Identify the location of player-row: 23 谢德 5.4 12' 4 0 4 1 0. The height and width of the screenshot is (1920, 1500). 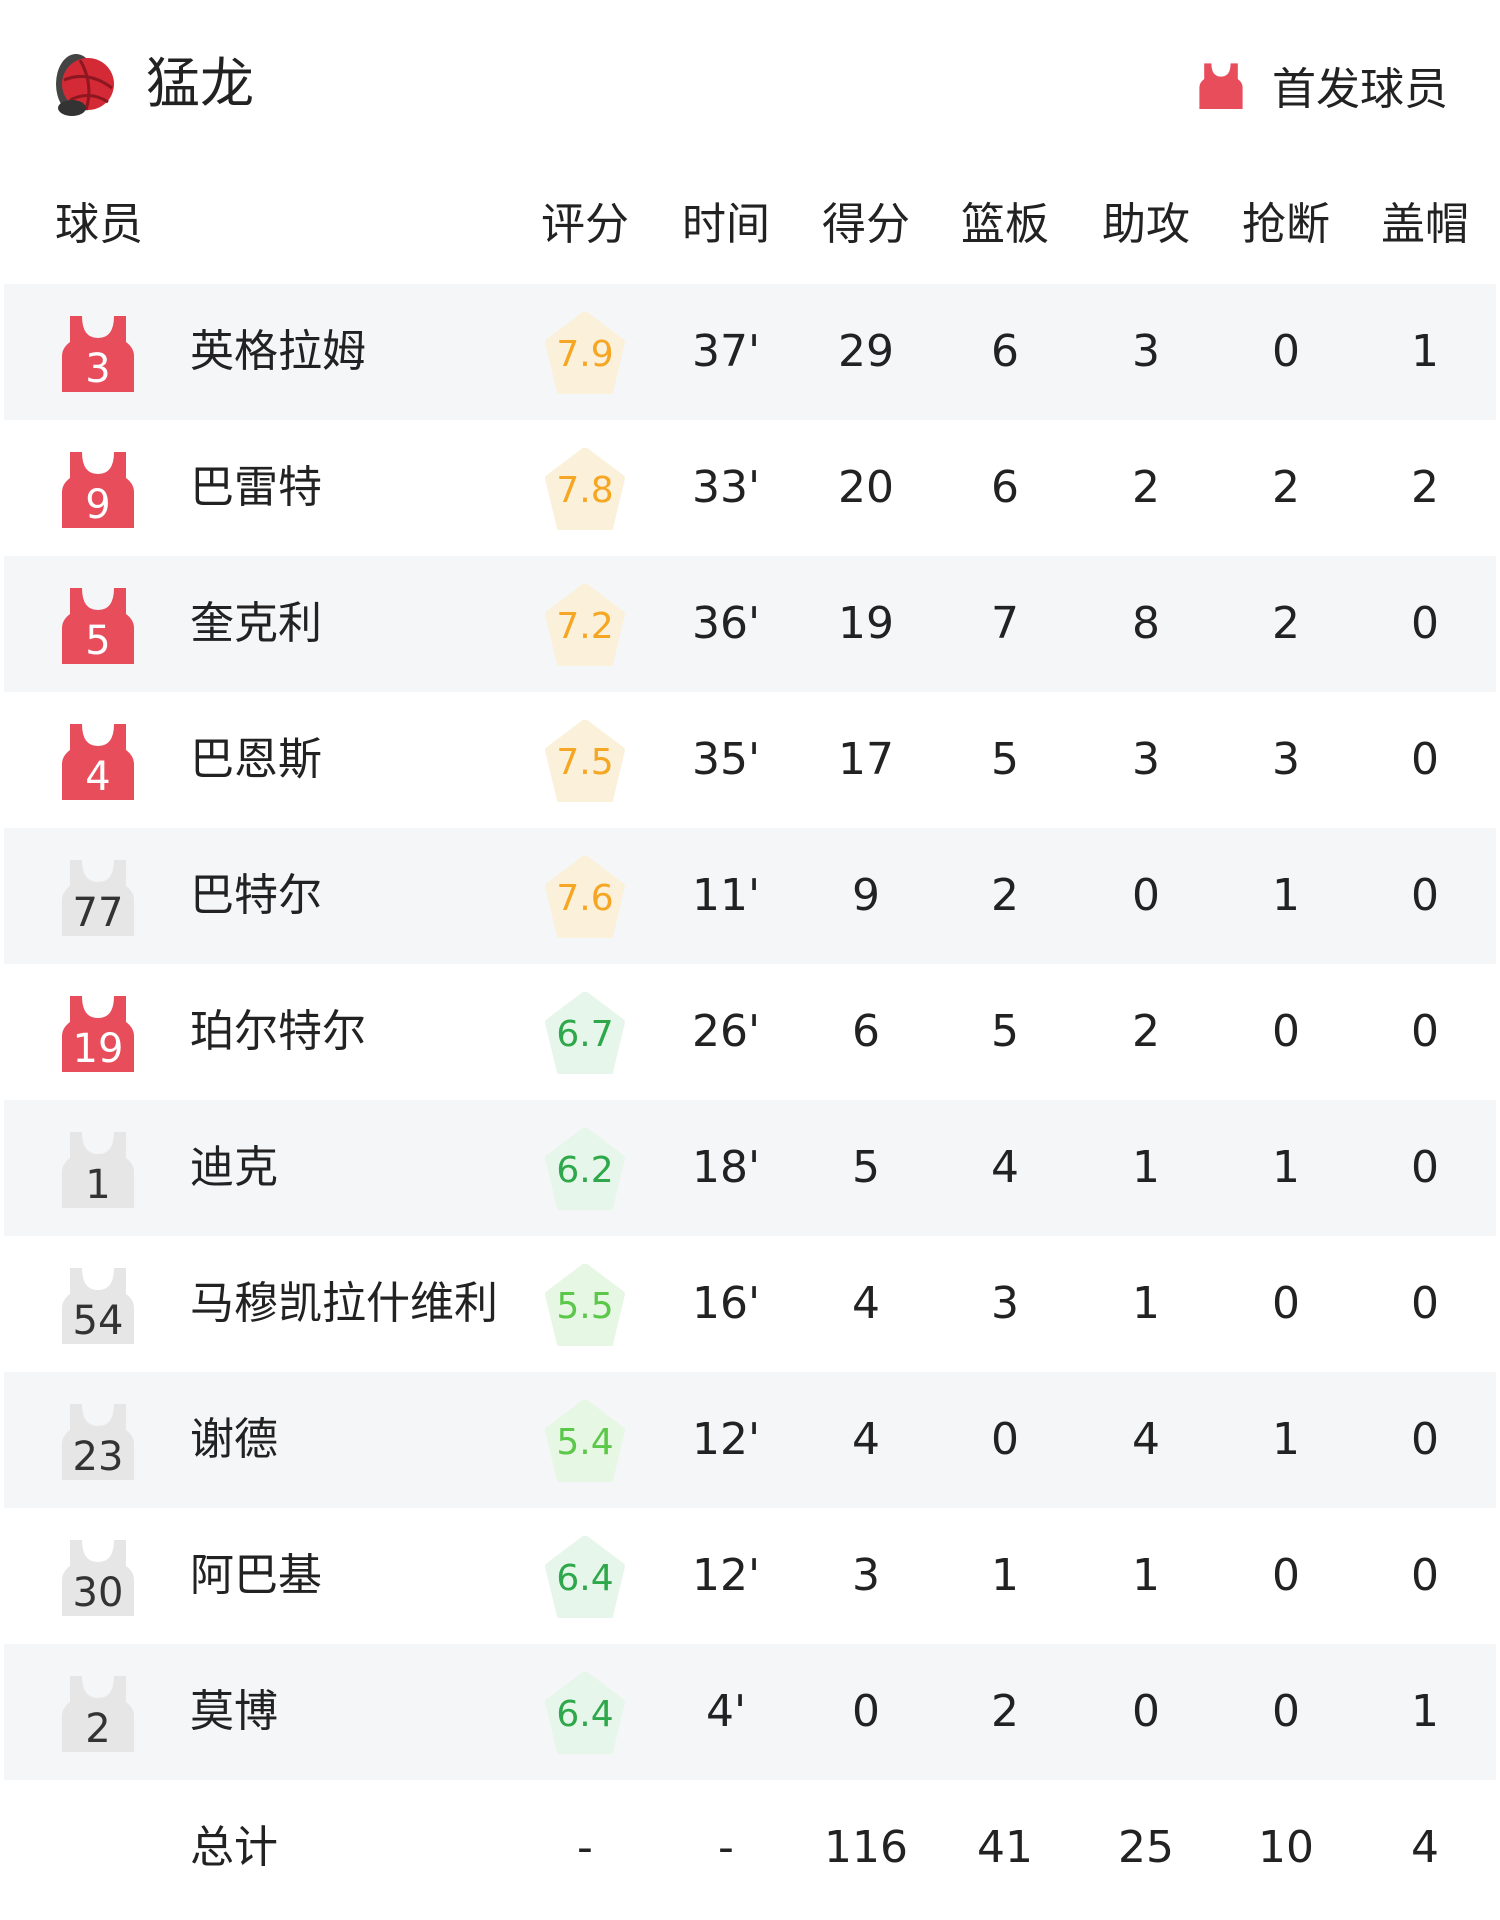
(750, 1440).